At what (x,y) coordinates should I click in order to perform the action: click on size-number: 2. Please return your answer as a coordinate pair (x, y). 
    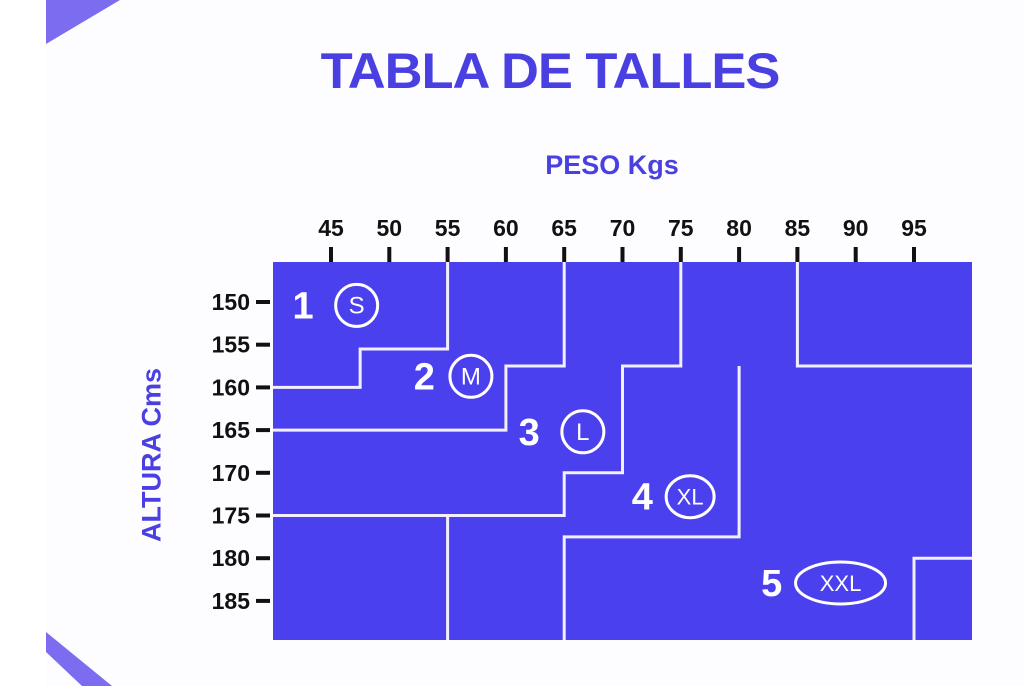
    Looking at the image, I should click on (424, 377).